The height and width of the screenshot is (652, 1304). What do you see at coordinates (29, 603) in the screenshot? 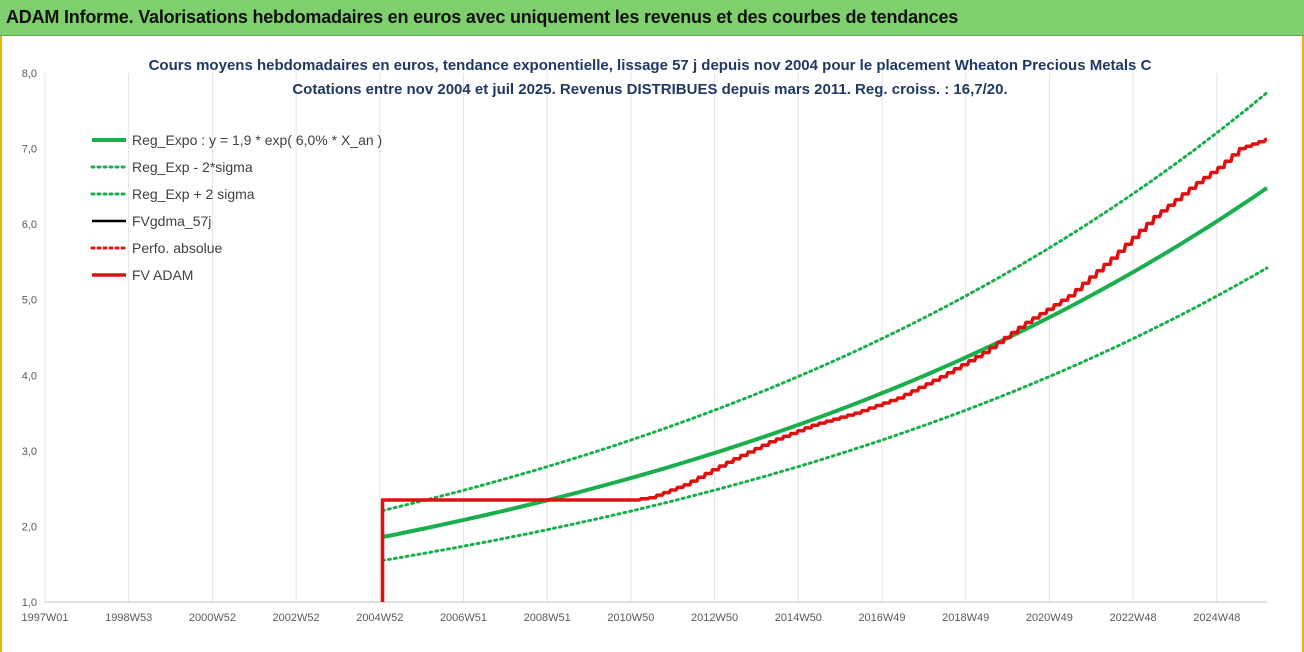
I see `y-tick-label: 1,0` at bounding box center [29, 603].